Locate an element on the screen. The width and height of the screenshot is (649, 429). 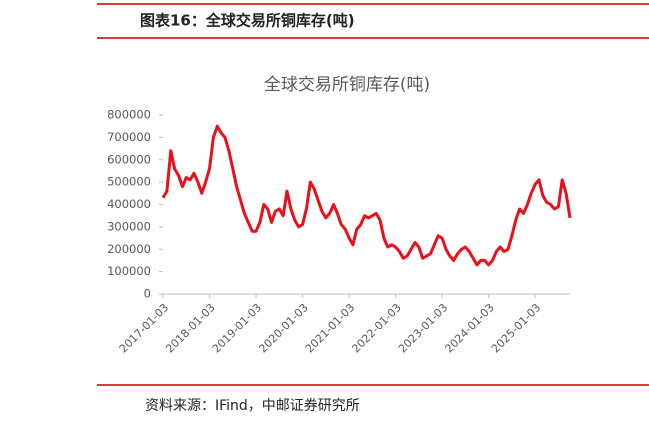
y-tick-label: 600000 is located at coordinates (129, 159).